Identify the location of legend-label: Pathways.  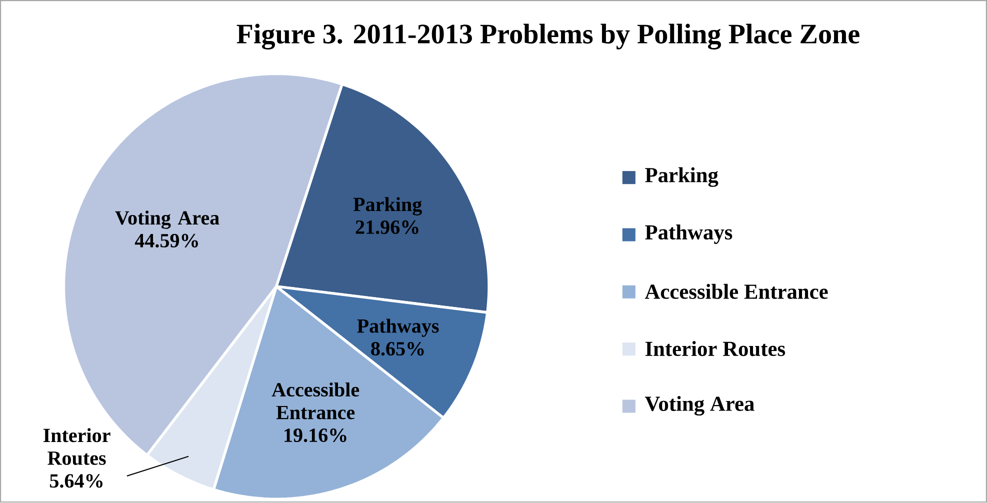
(688, 234).